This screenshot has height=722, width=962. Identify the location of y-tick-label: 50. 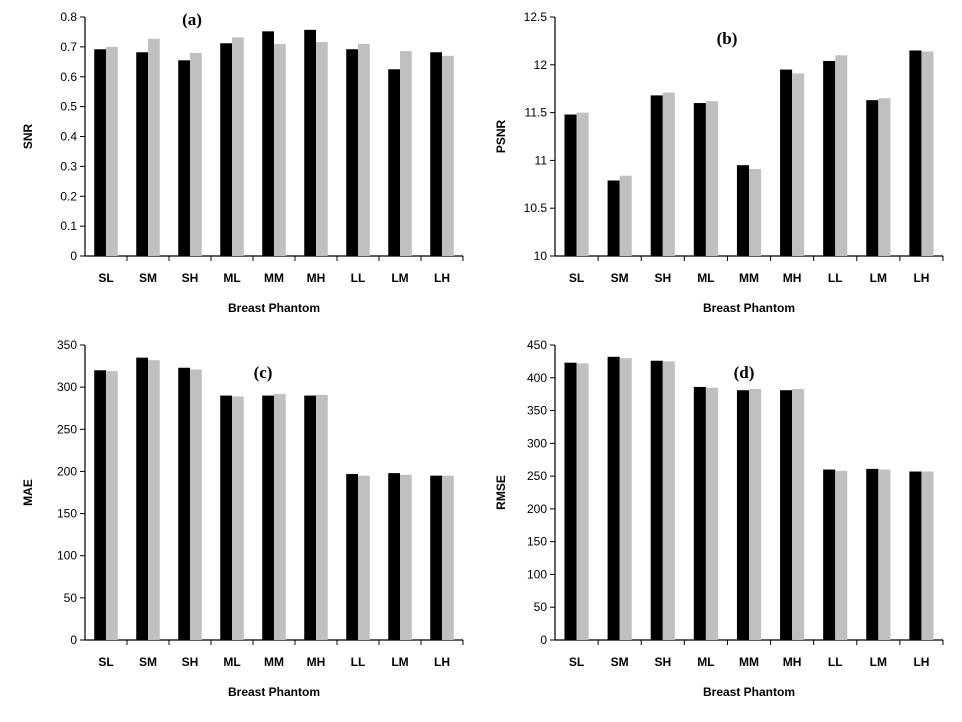
(541, 607).